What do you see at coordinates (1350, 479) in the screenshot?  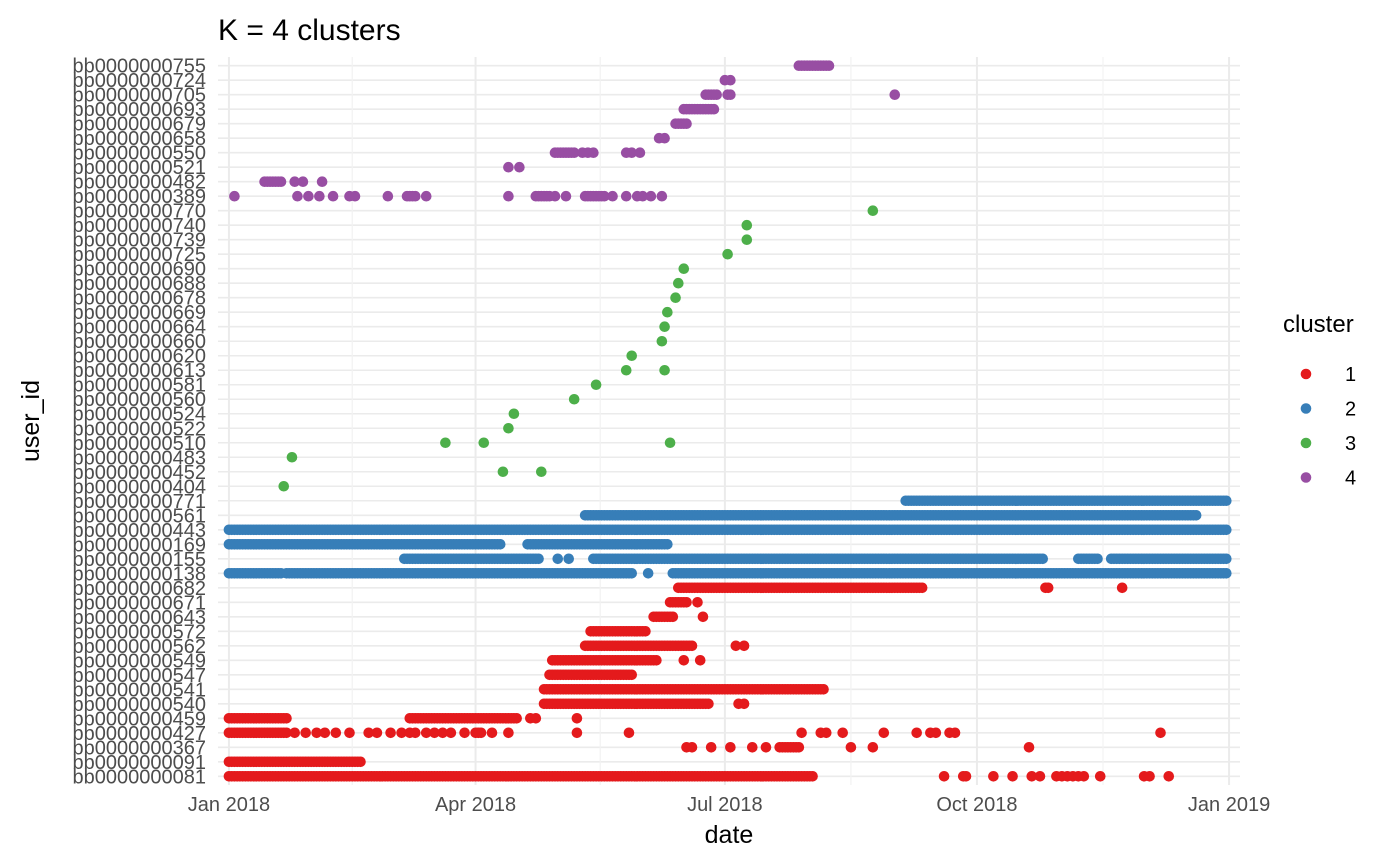 I see `legend-label-4: 4` at bounding box center [1350, 479].